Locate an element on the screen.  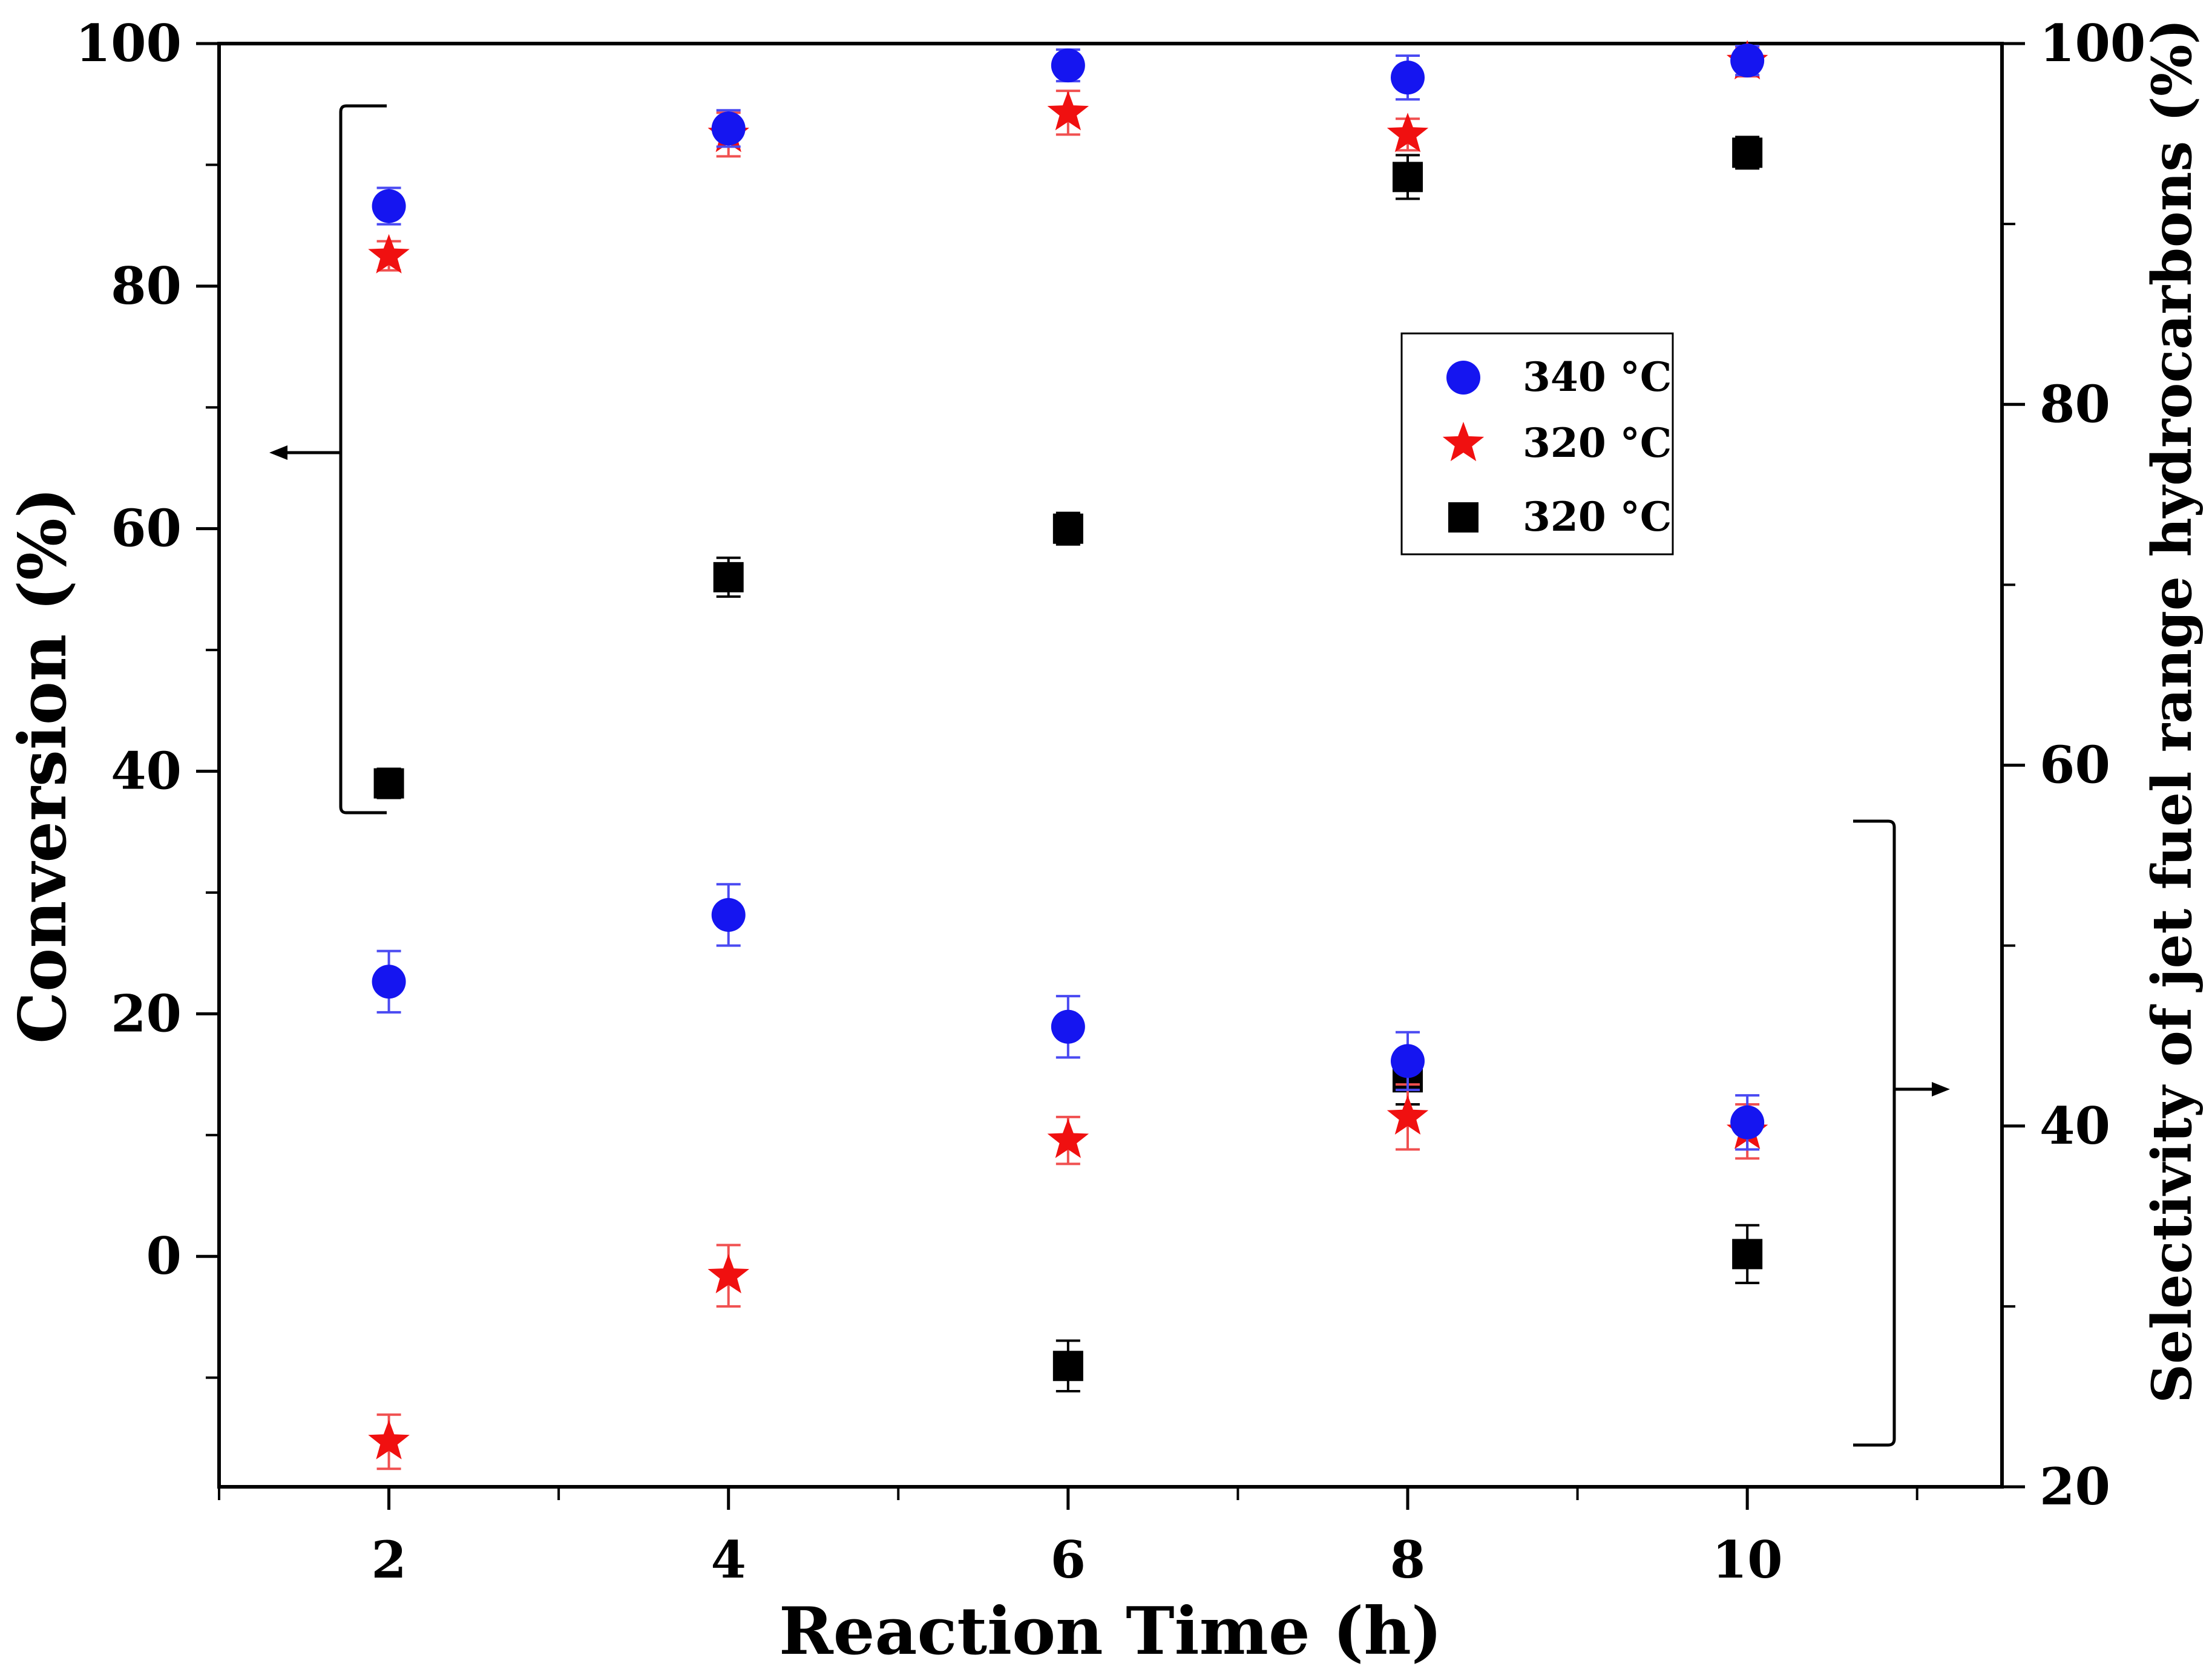
legend-label: 340 °C is located at coordinates (1598, 377).